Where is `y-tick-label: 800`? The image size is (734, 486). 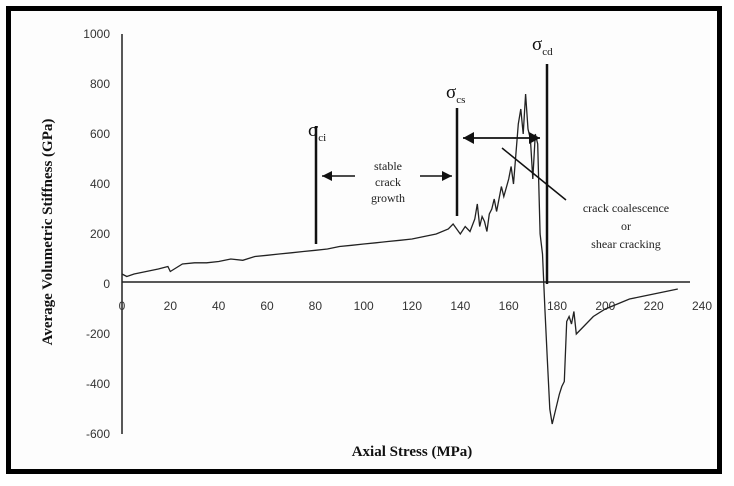
y-tick-label: 800 is located at coordinates (100, 84).